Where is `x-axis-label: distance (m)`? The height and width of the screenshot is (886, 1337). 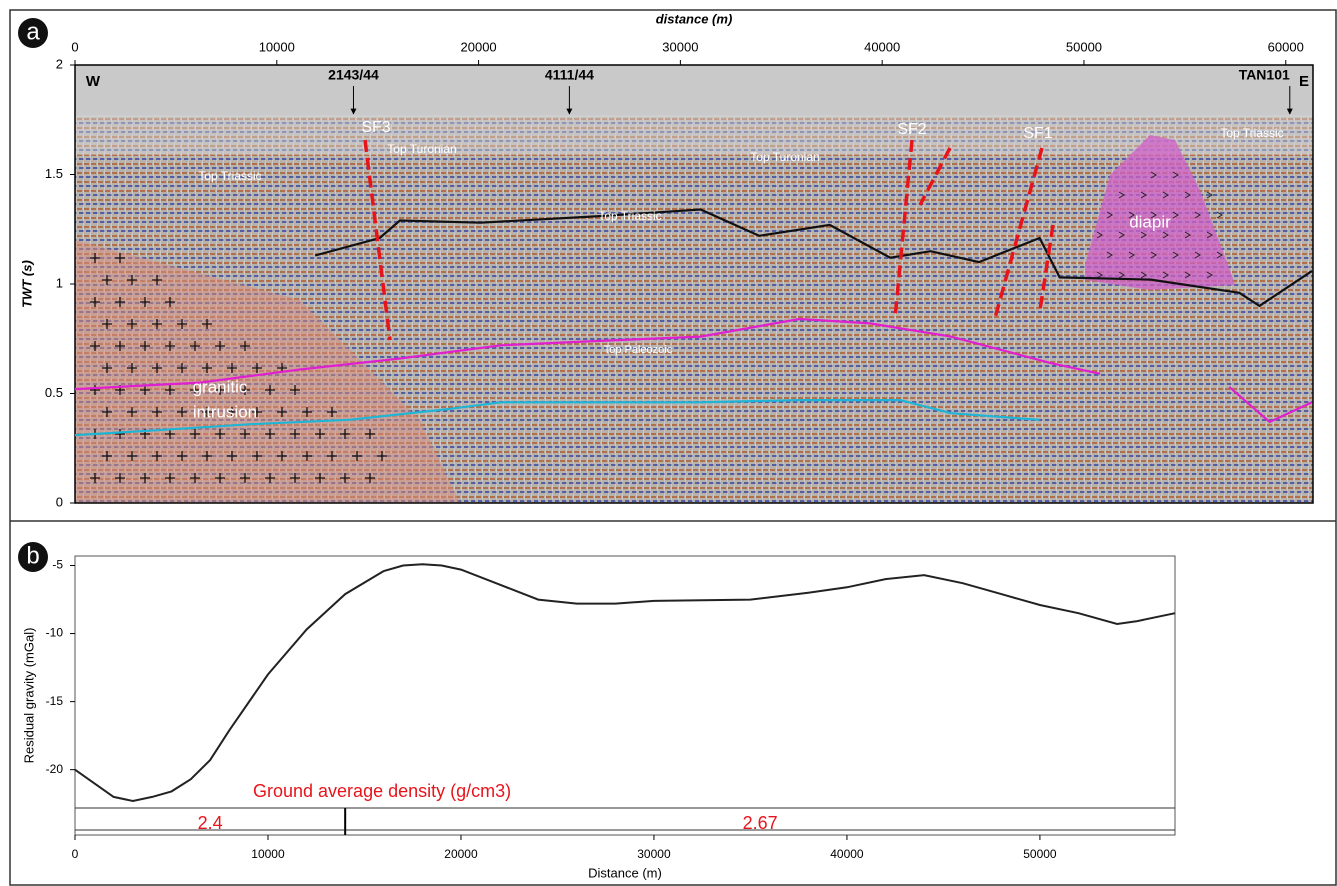
x-axis-label: distance (m) is located at coordinates (694, 18).